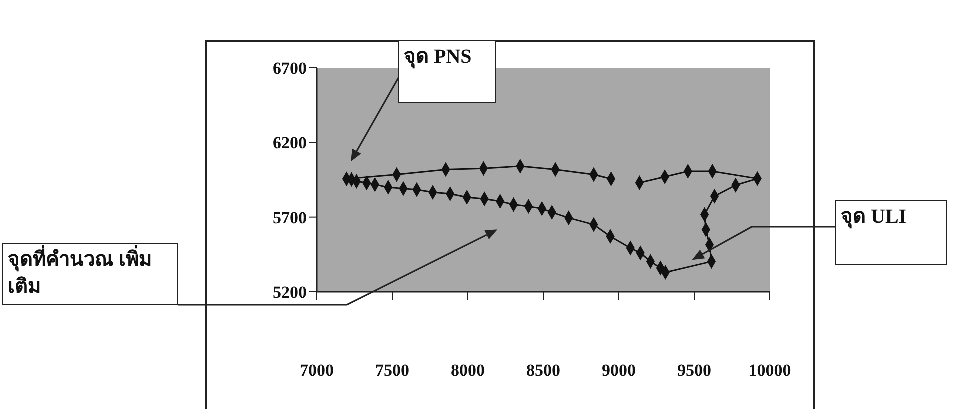 The height and width of the screenshot is (409, 956). I want to click on x-tick-label: 7500, so click(393, 370).